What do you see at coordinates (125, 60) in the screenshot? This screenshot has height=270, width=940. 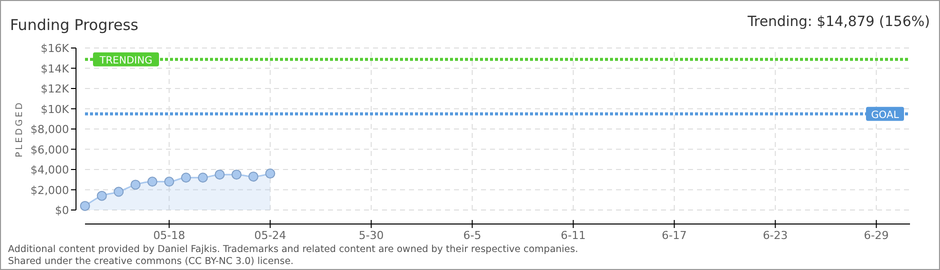 I see `ref-line-label: TRENDING` at bounding box center [125, 60].